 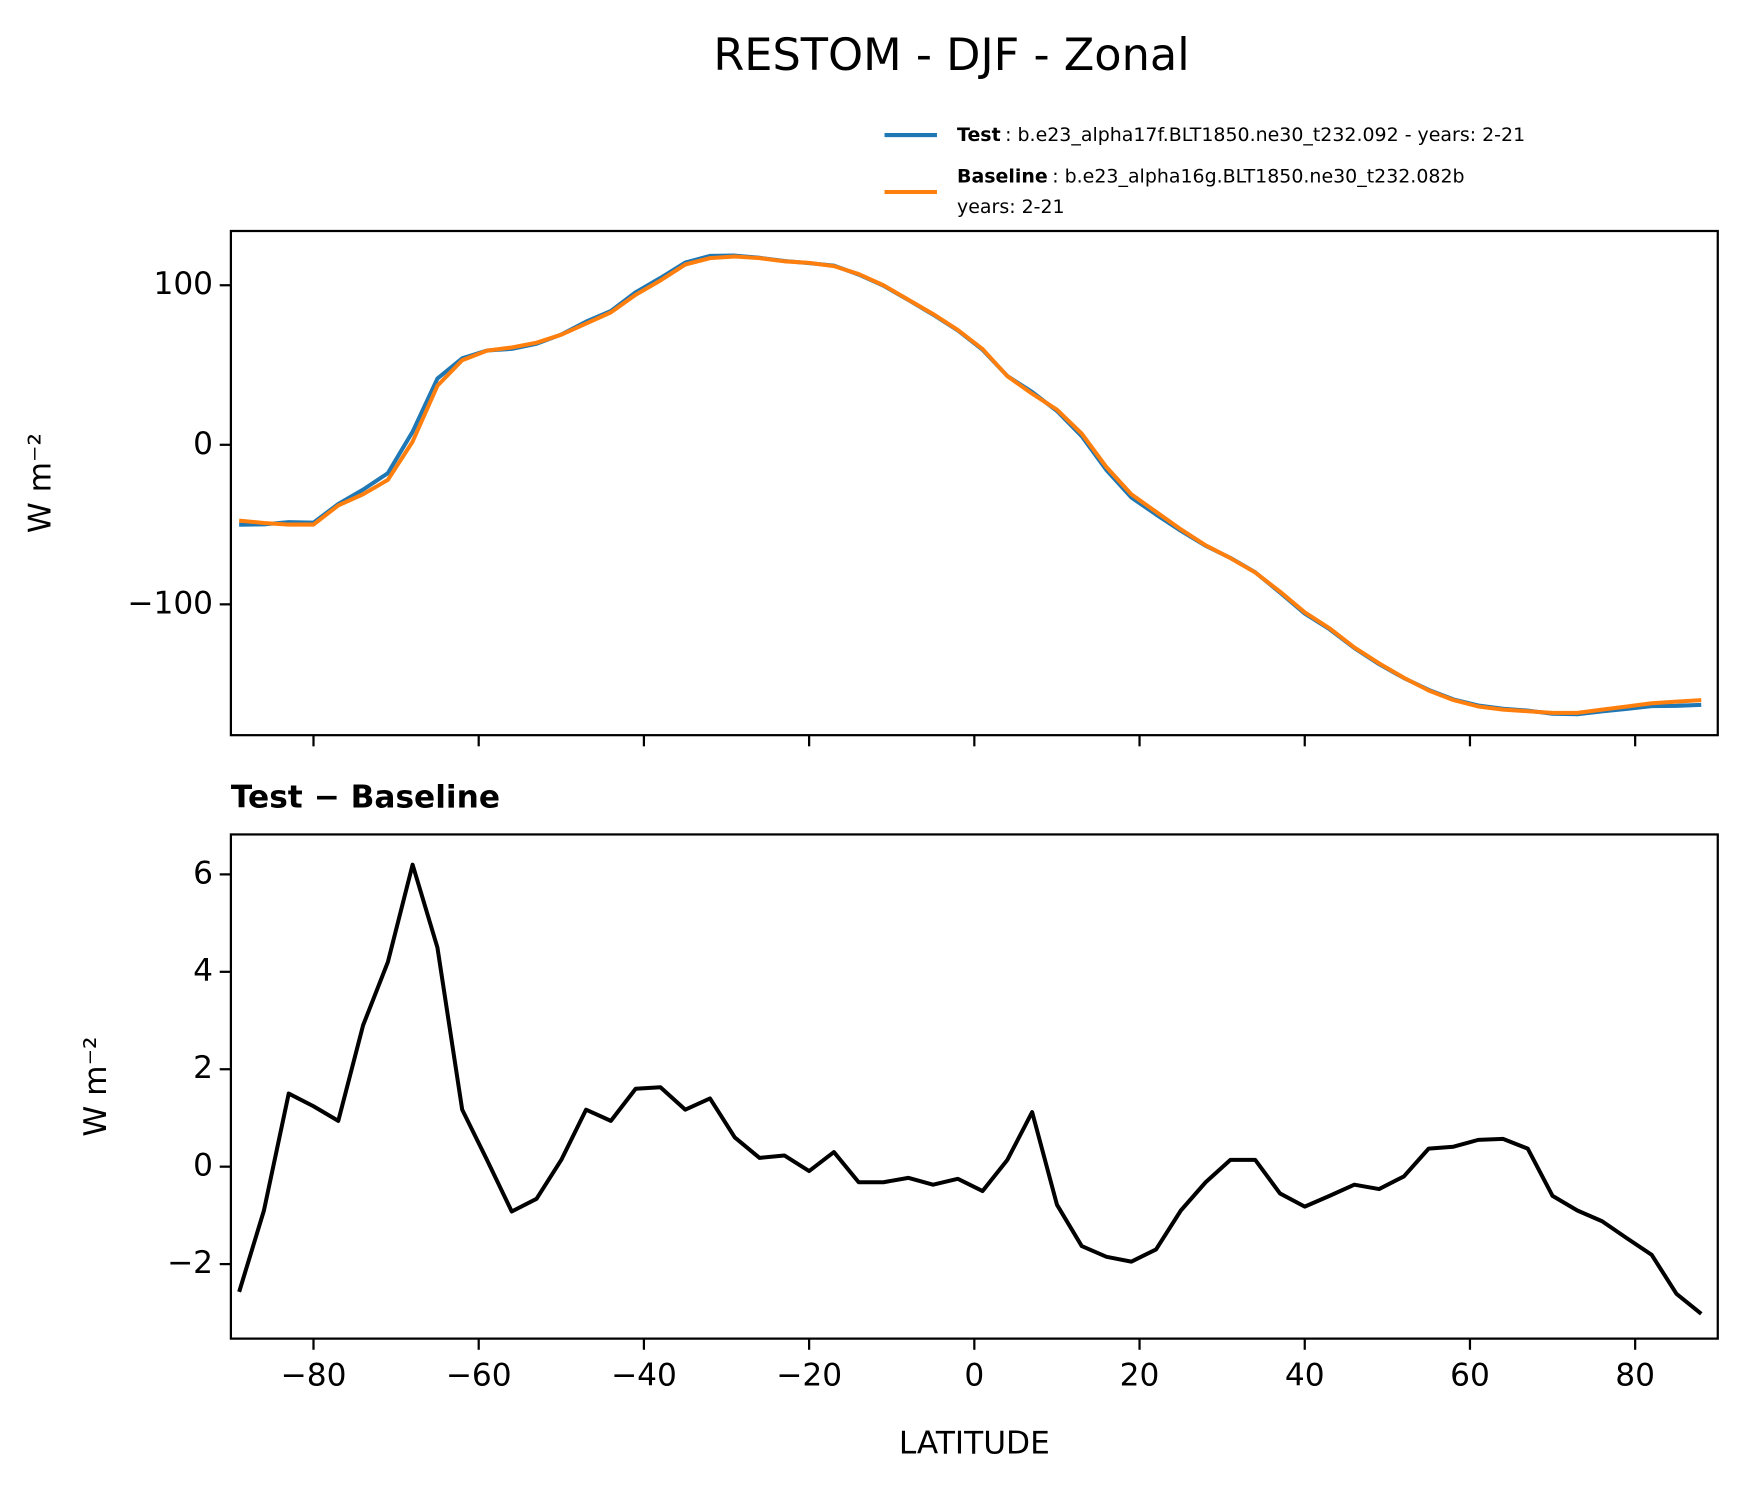 I want to click on legend-label: : b.e23_alpha16g.BLT1850.ne30_t232.082b, so click(x=1258, y=176).